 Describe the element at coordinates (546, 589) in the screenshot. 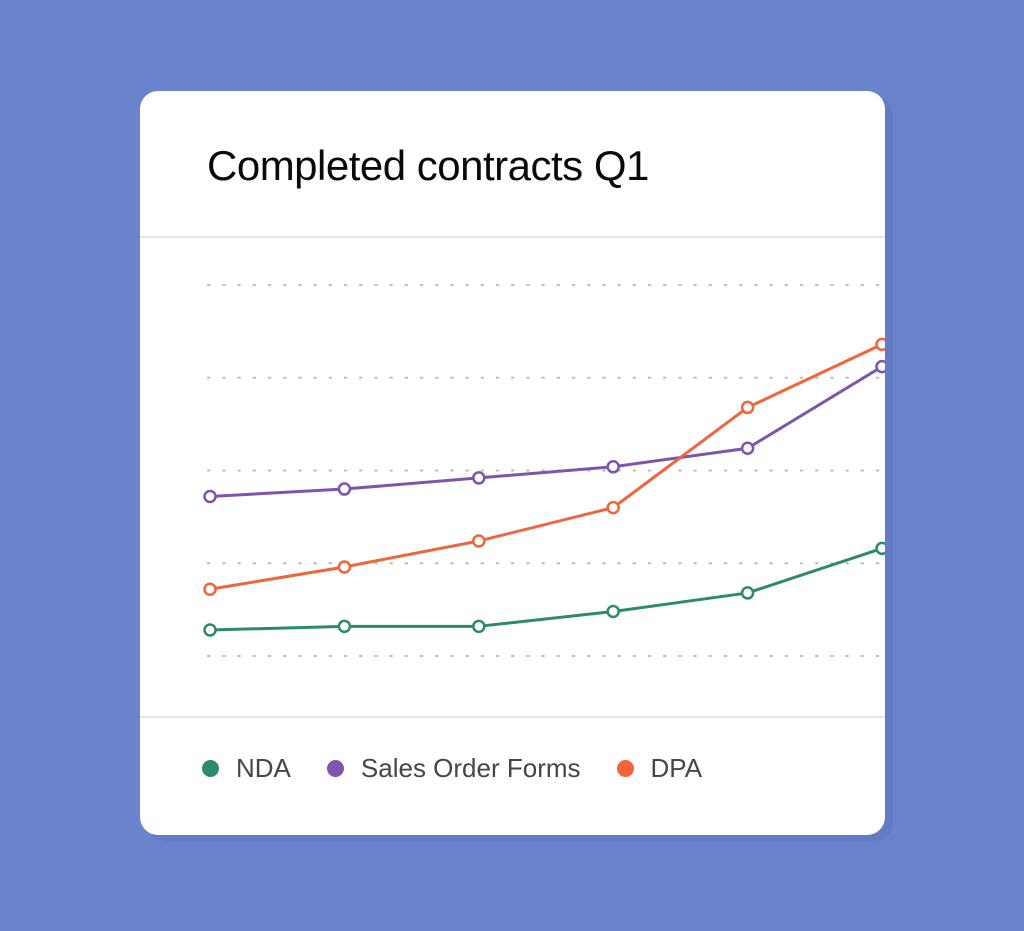

I see `series-line-nda` at that location.